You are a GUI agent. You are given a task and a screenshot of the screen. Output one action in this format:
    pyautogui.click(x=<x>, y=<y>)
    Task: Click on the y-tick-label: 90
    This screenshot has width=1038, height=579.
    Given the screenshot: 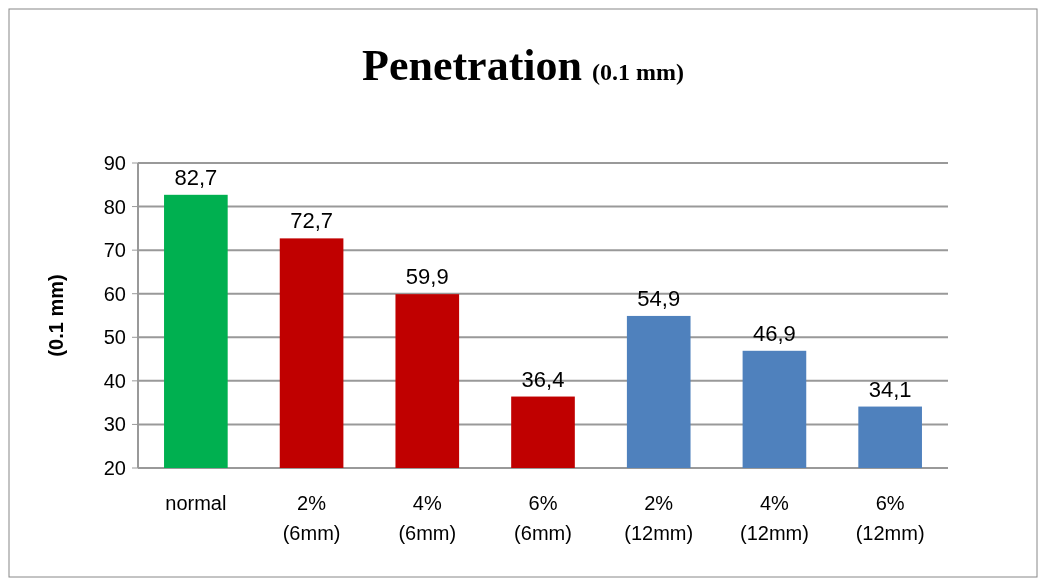 What is the action you would take?
    pyautogui.click(x=114, y=163)
    